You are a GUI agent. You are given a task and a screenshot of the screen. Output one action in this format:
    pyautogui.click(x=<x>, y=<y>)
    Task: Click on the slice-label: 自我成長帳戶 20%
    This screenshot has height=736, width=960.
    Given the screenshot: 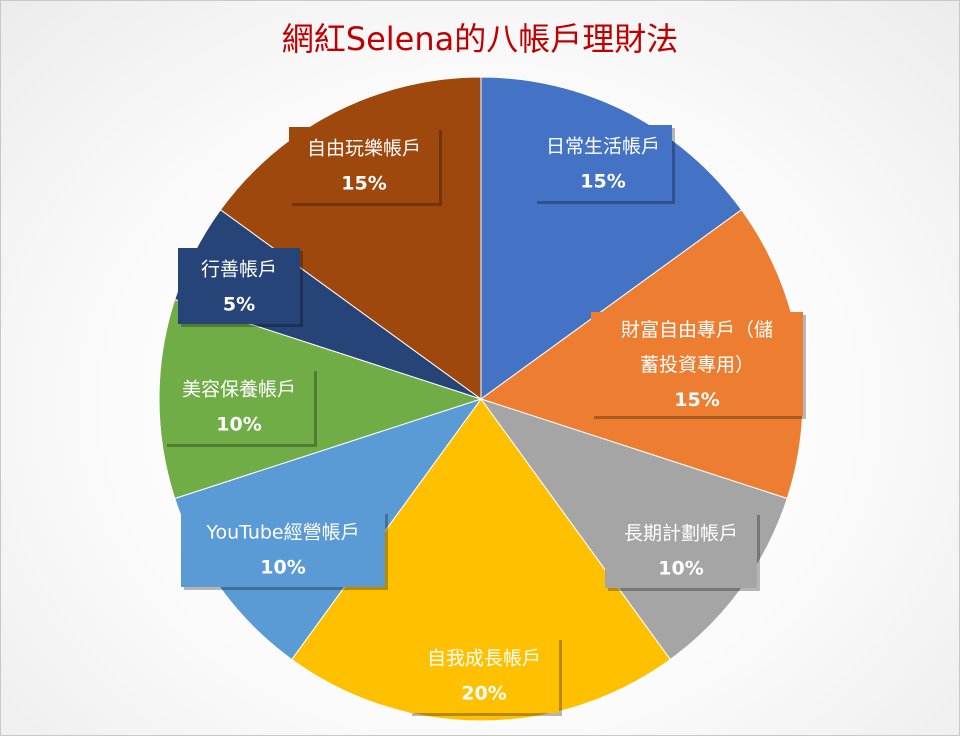 What is the action you would take?
    pyautogui.click(x=485, y=676)
    